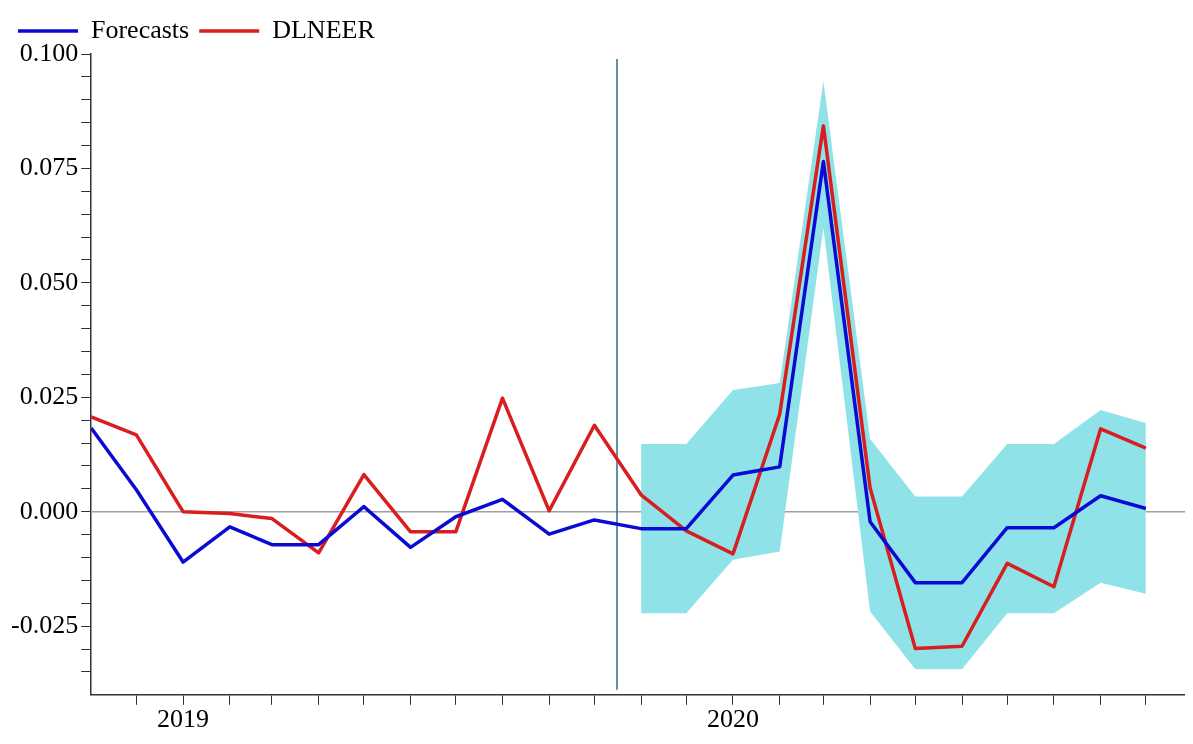 The image size is (1193, 744). What do you see at coordinates (183, 719) in the screenshot?
I see `x-tick-label: 2019` at bounding box center [183, 719].